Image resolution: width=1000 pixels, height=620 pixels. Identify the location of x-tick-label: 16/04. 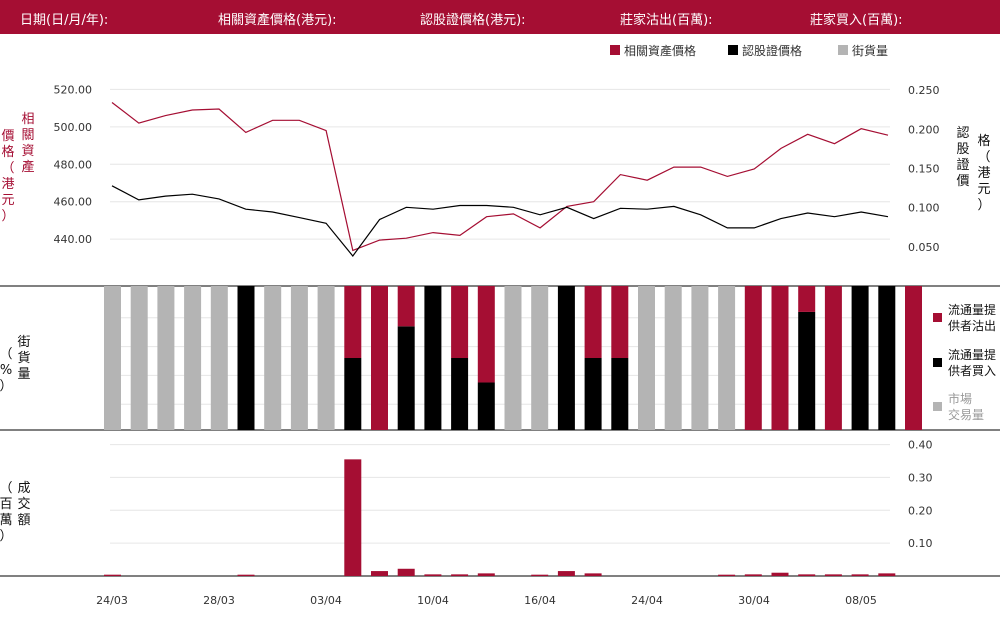
(540, 600).